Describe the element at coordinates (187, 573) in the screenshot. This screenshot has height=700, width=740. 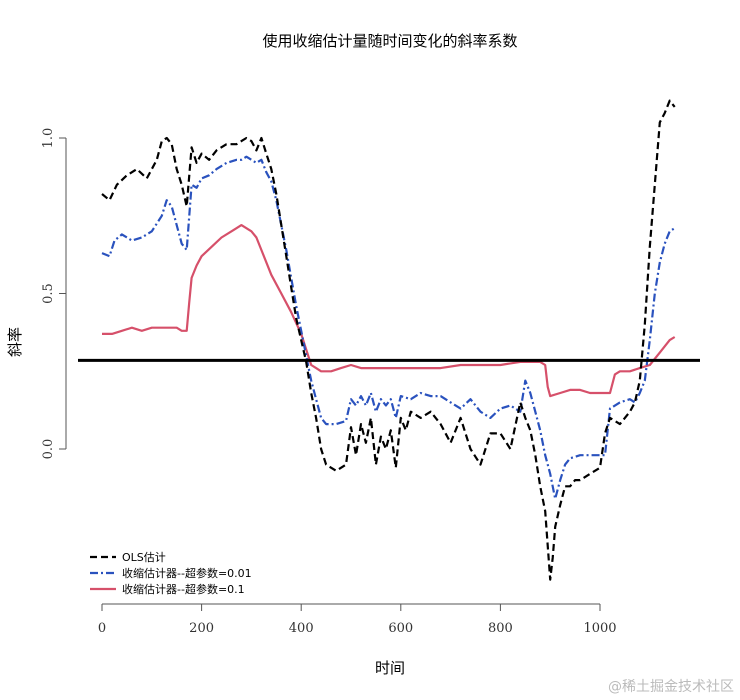
I see `legend-label: 收缩估计器--超参数=0.01` at that location.